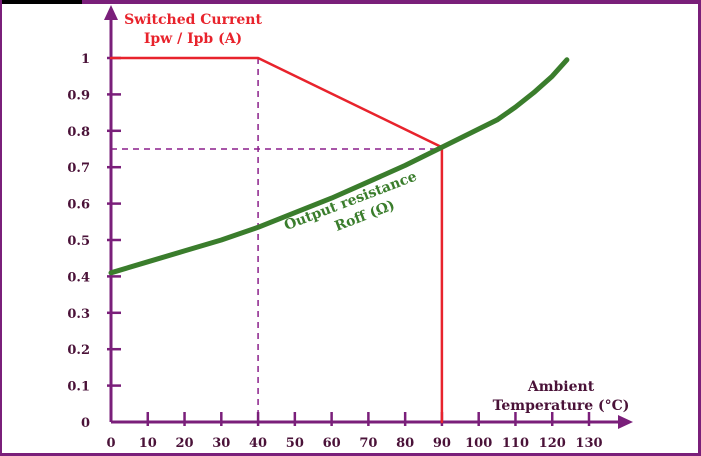  Describe the element at coordinates (41, 2) in the screenshot. I see `frame-top-dark-segment` at that location.